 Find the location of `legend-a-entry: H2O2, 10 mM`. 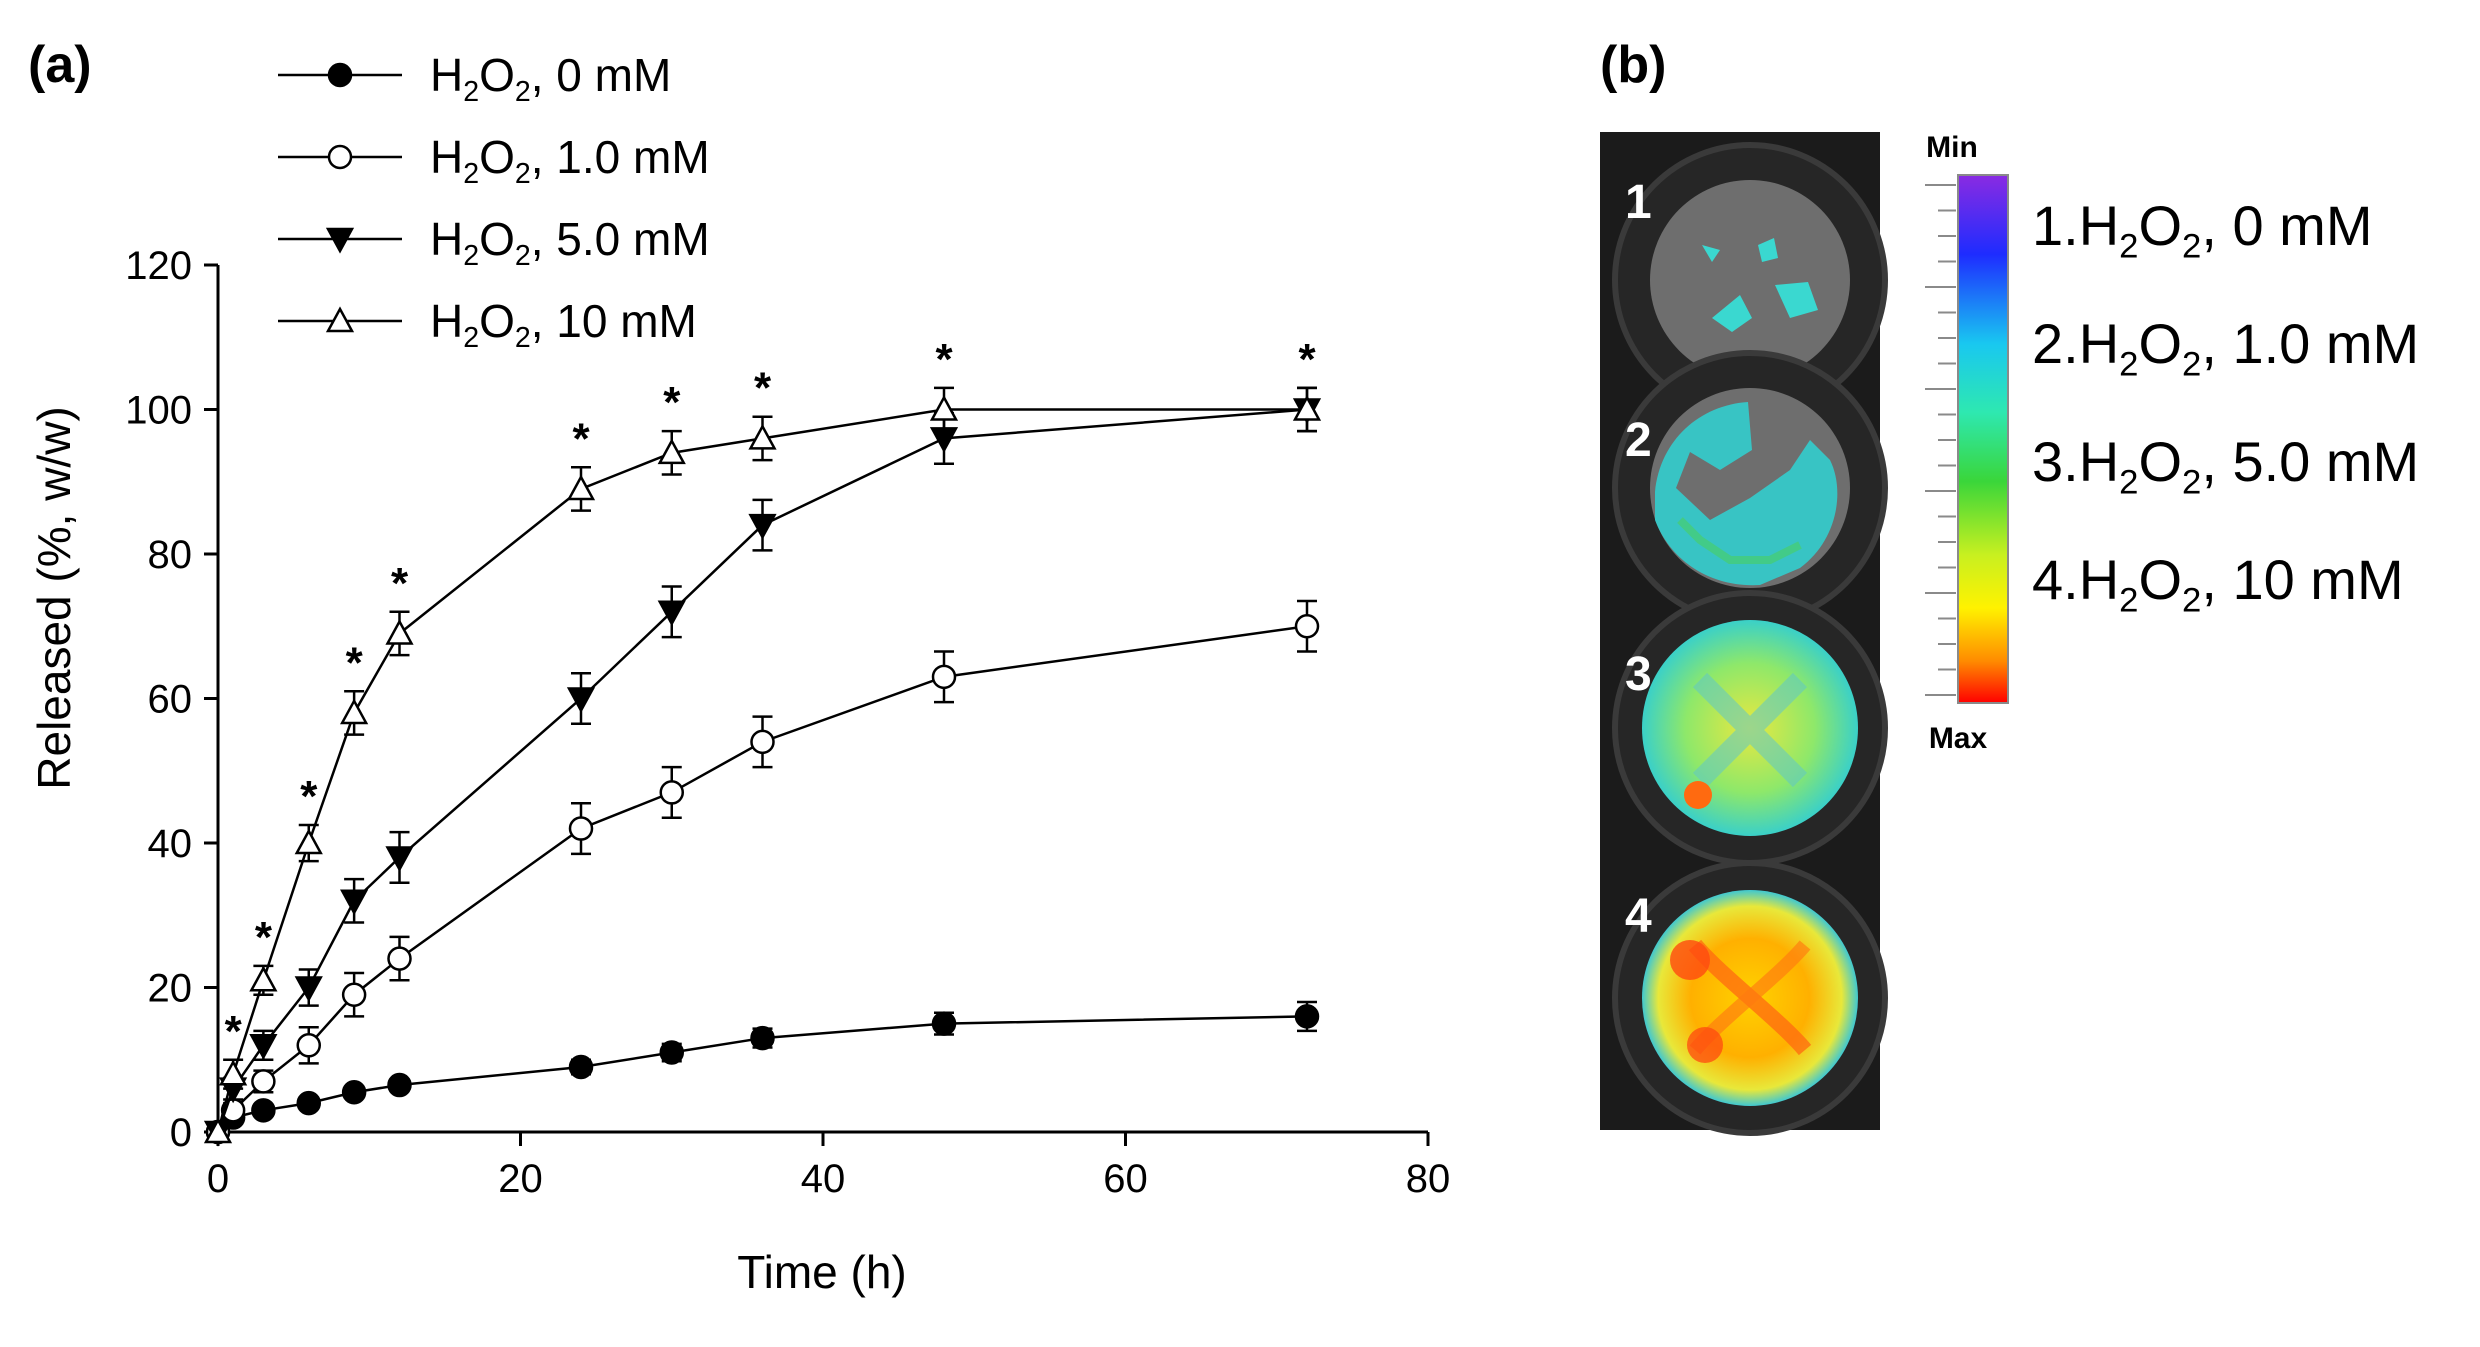

legend-a-entry: H2O2, 10 mM is located at coordinates (487, 324).